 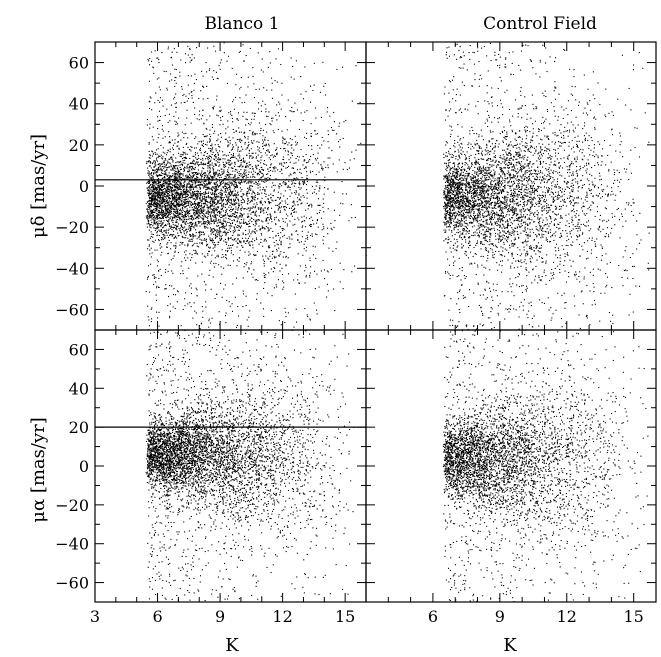 What do you see at coordinates (38, 470) in the screenshot?
I see `y-axis-label-mu-alpha: μα [mas/yr]` at bounding box center [38, 470].